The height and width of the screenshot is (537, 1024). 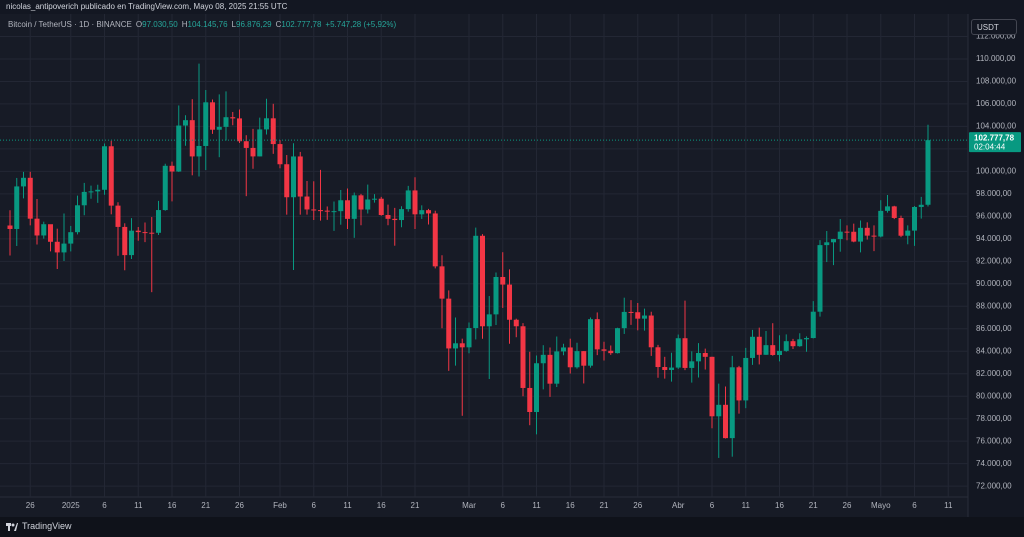 What do you see at coordinates (139, 24) in the screenshot?
I see `field-key: O` at bounding box center [139, 24].